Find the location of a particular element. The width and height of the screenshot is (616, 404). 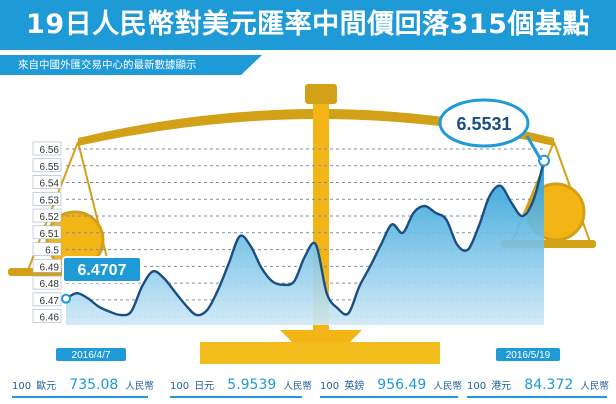

y-tick-label: 6.53 is located at coordinates (50, 200).